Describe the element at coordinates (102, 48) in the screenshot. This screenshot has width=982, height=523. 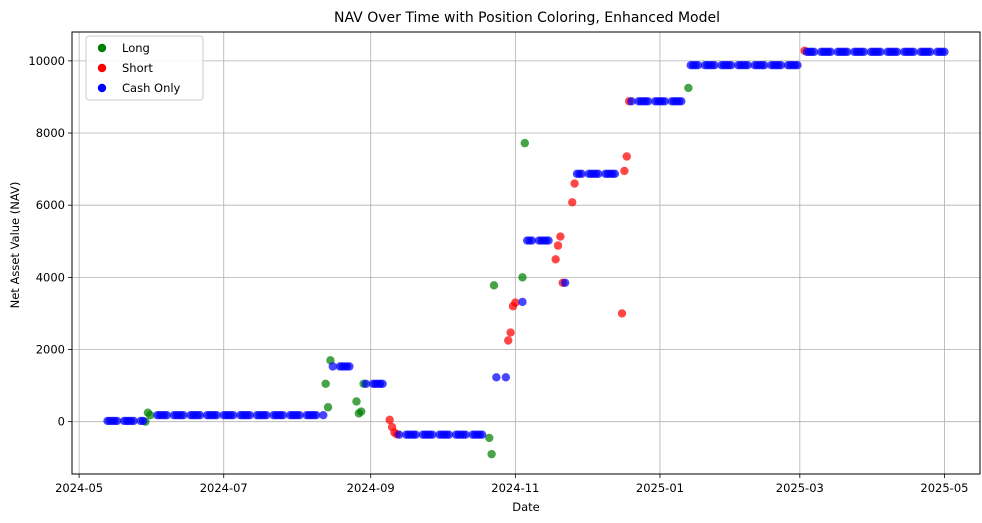
I see `legend-marker-long` at that location.